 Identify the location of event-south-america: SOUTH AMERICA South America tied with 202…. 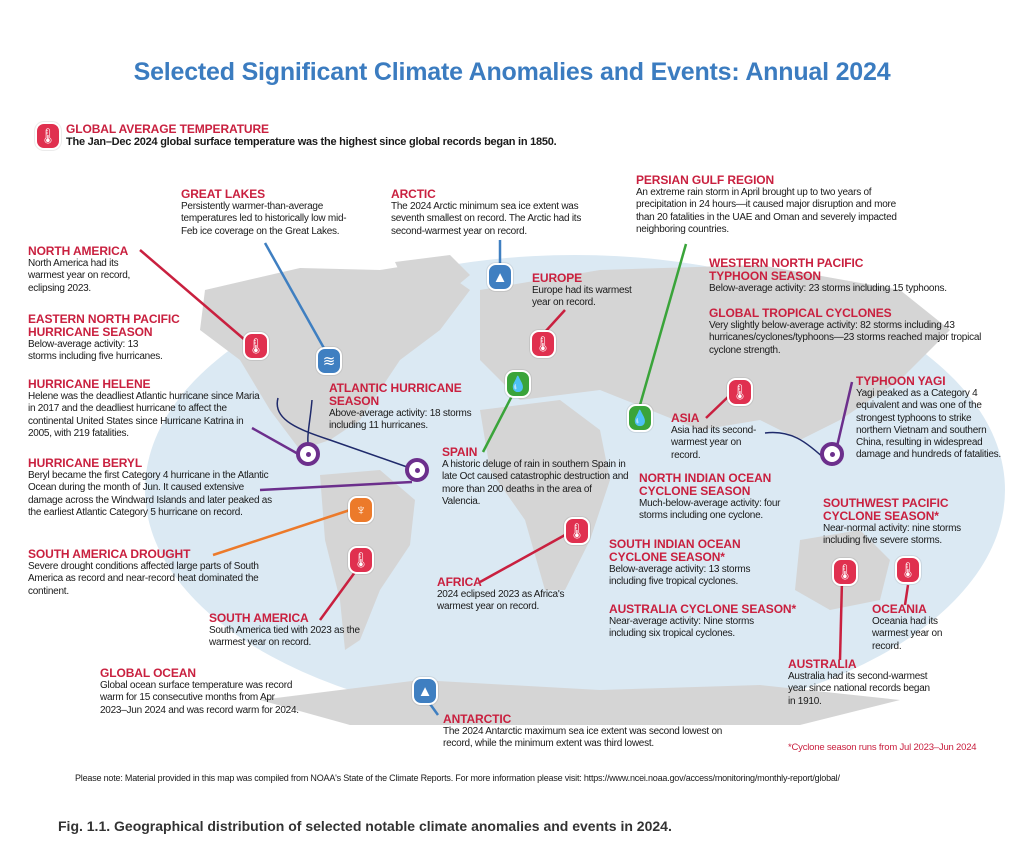
(284, 630).